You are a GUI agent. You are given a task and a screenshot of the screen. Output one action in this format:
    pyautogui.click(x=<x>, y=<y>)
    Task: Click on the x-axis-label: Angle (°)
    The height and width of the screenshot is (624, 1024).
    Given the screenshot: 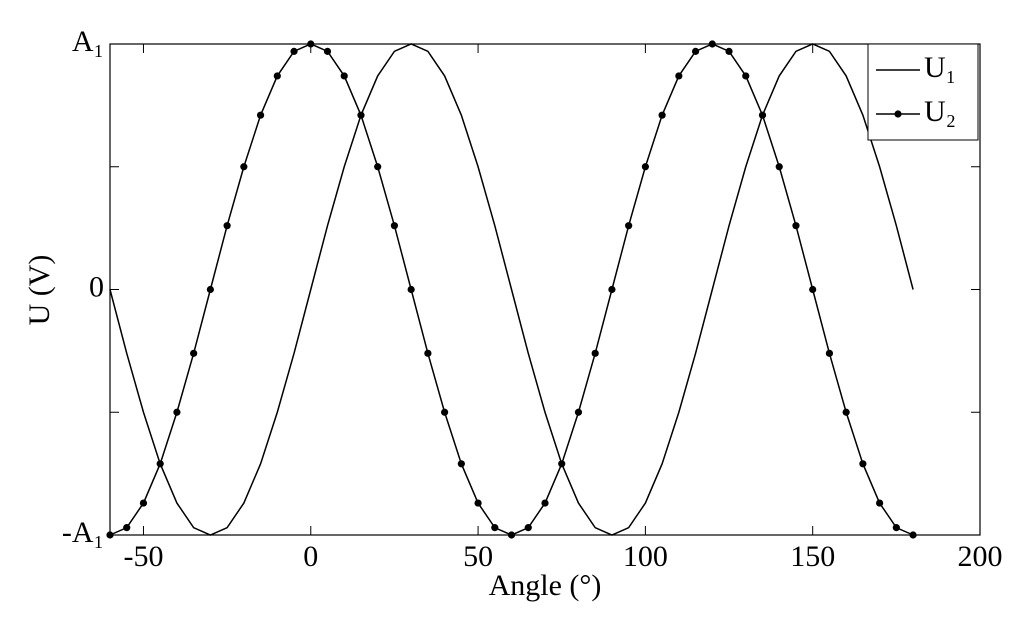 What is the action you would take?
    pyautogui.click(x=545, y=585)
    